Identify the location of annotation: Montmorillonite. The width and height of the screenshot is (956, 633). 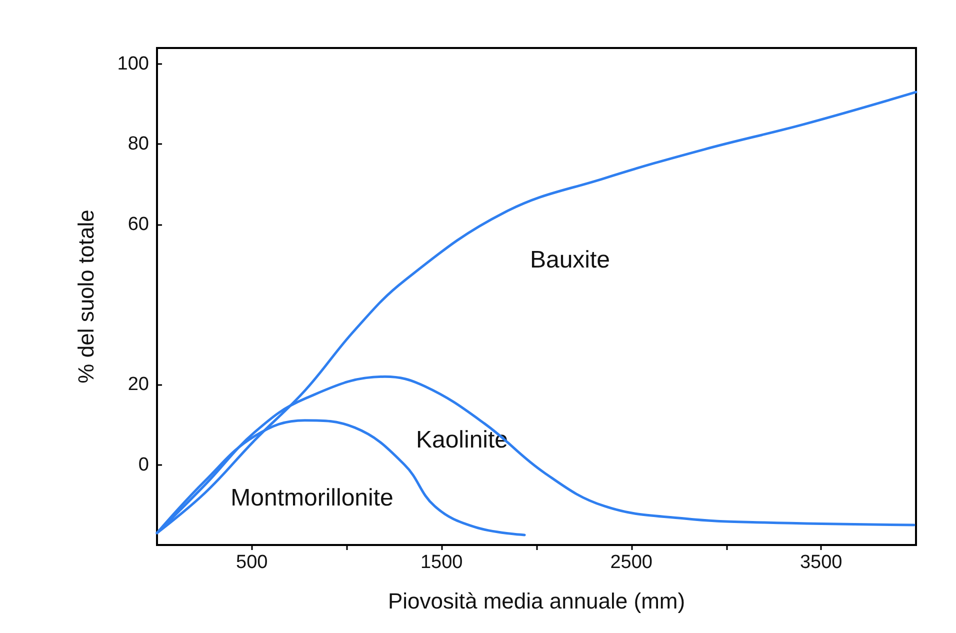
(312, 498).